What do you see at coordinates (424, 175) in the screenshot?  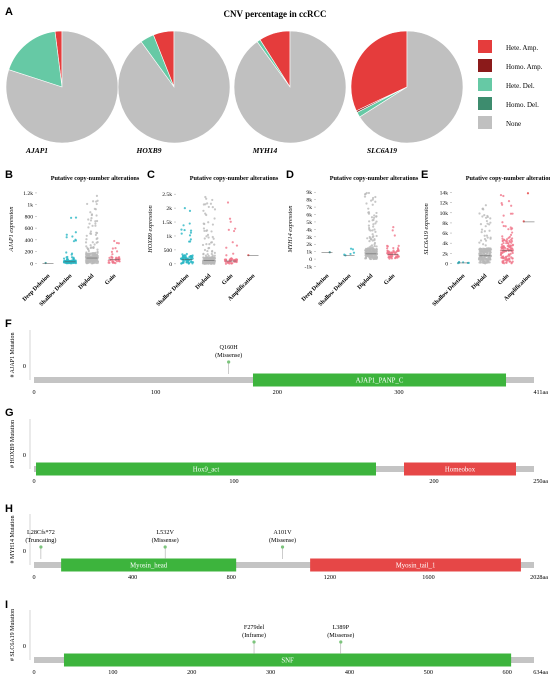 I see `panel-letter-e: E` at bounding box center [424, 175].